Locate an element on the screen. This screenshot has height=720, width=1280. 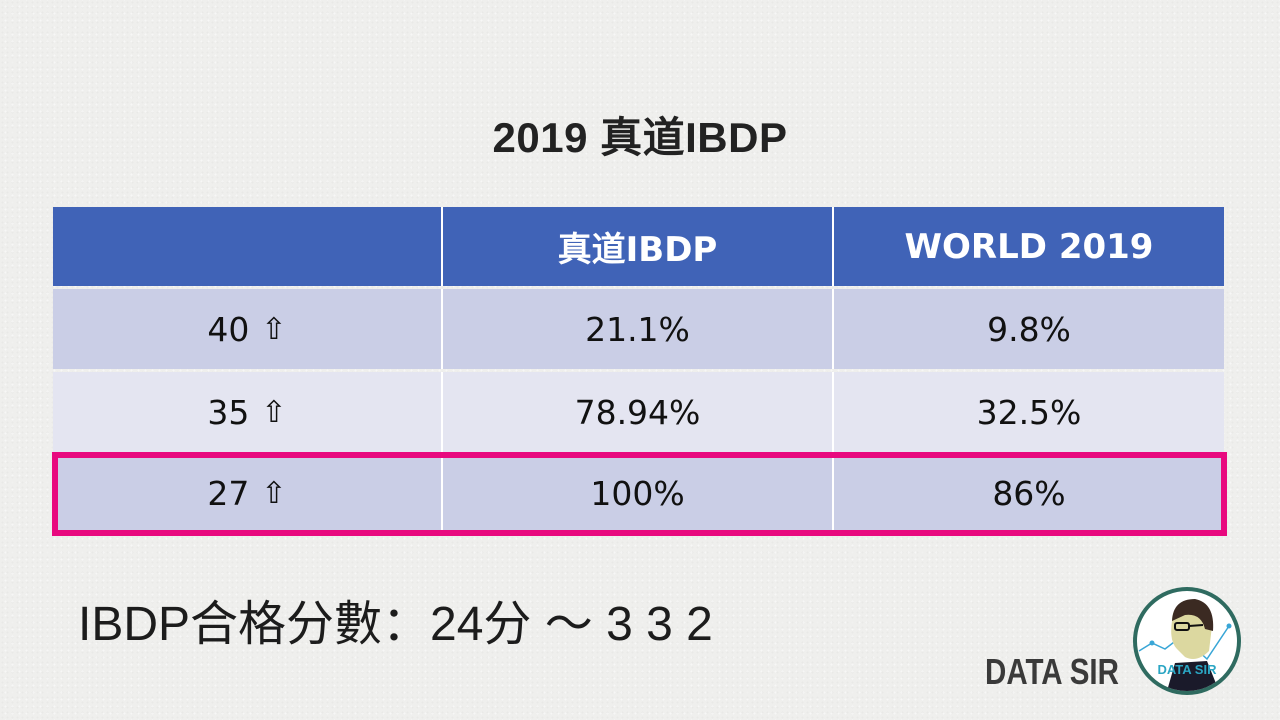
world-value: 86% is located at coordinates (1029, 493).